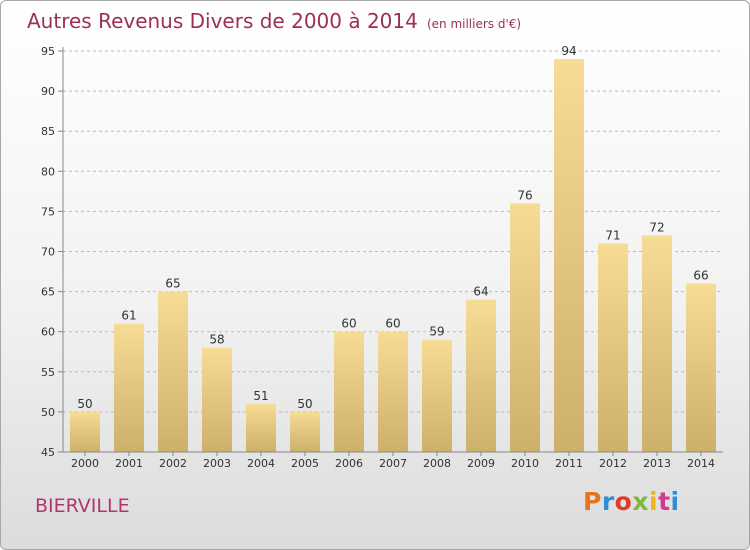 Image resolution: width=750 pixels, height=550 pixels. I want to click on x-tick-label: 2008, so click(437, 463).